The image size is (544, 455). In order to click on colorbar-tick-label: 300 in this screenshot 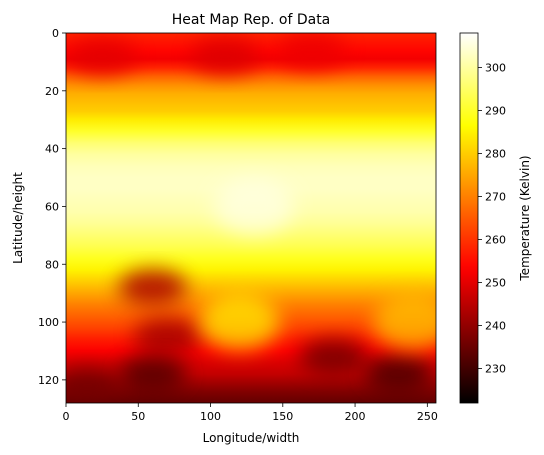, I will do `click(495, 67)`.